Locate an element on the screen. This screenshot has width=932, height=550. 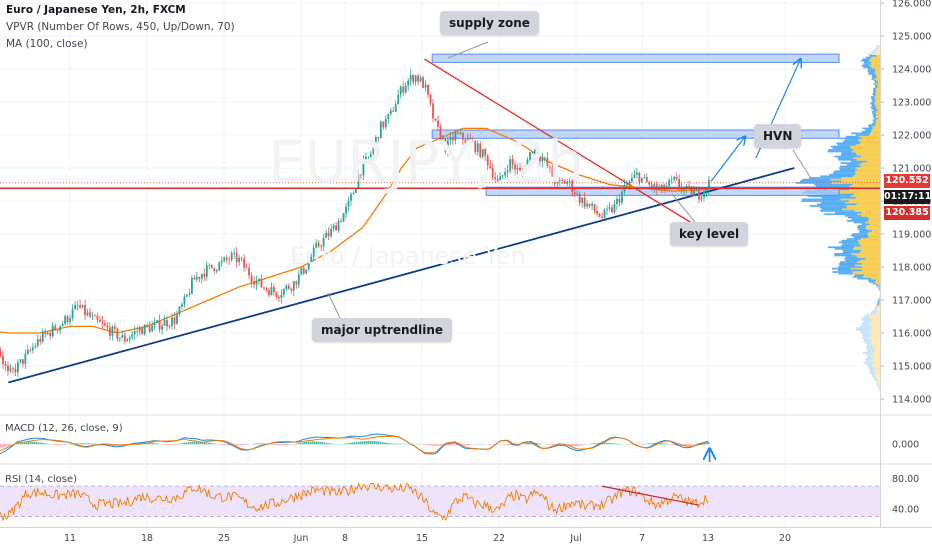
rsi-legend: RSI (14, close) is located at coordinates (41, 479).